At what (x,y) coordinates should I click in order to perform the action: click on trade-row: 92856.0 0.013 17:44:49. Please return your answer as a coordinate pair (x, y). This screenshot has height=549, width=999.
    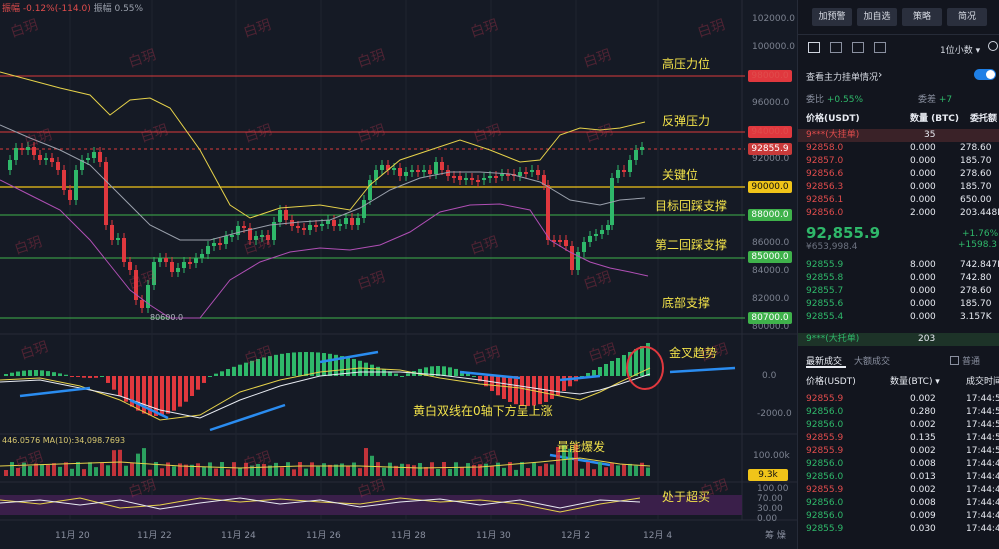
    Looking at the image, I should click on (898, 477).